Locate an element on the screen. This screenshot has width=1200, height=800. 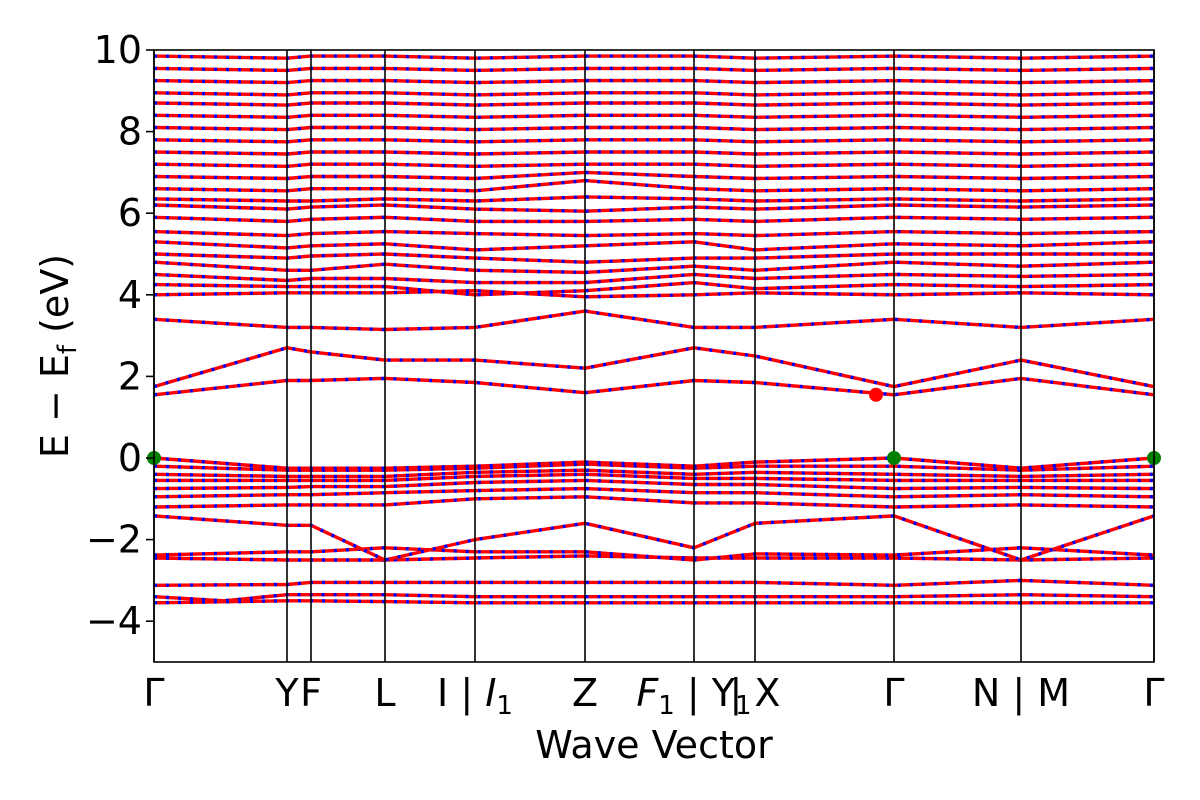
y-tick-label: −4 is located at coordinates (114, 621).